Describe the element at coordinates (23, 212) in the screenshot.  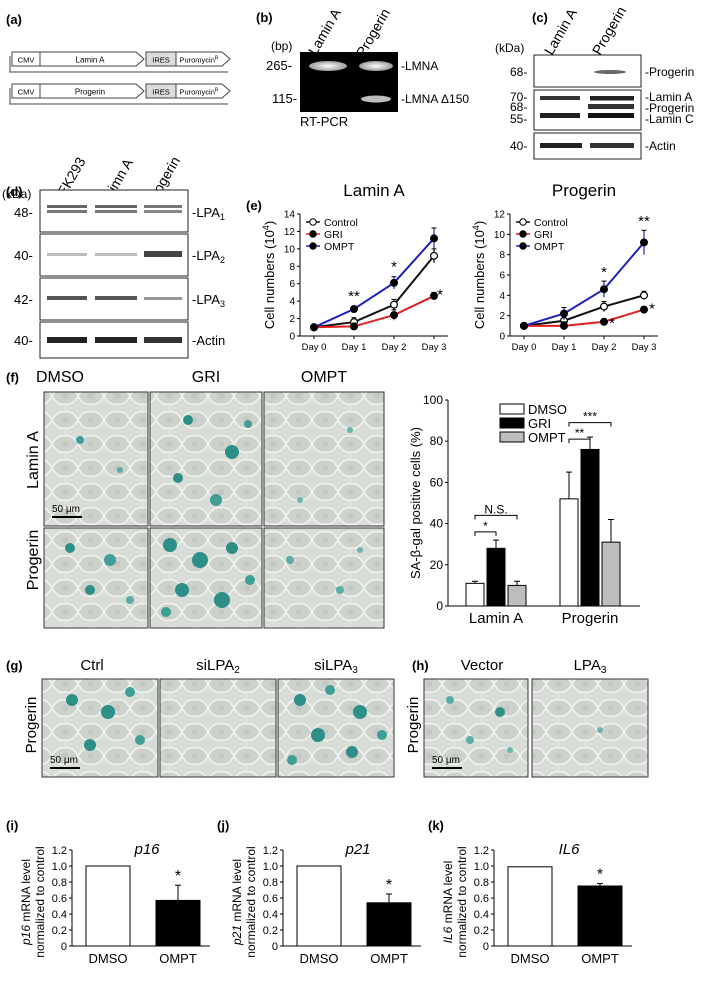
I see `blot-marker: 48-` at that location.